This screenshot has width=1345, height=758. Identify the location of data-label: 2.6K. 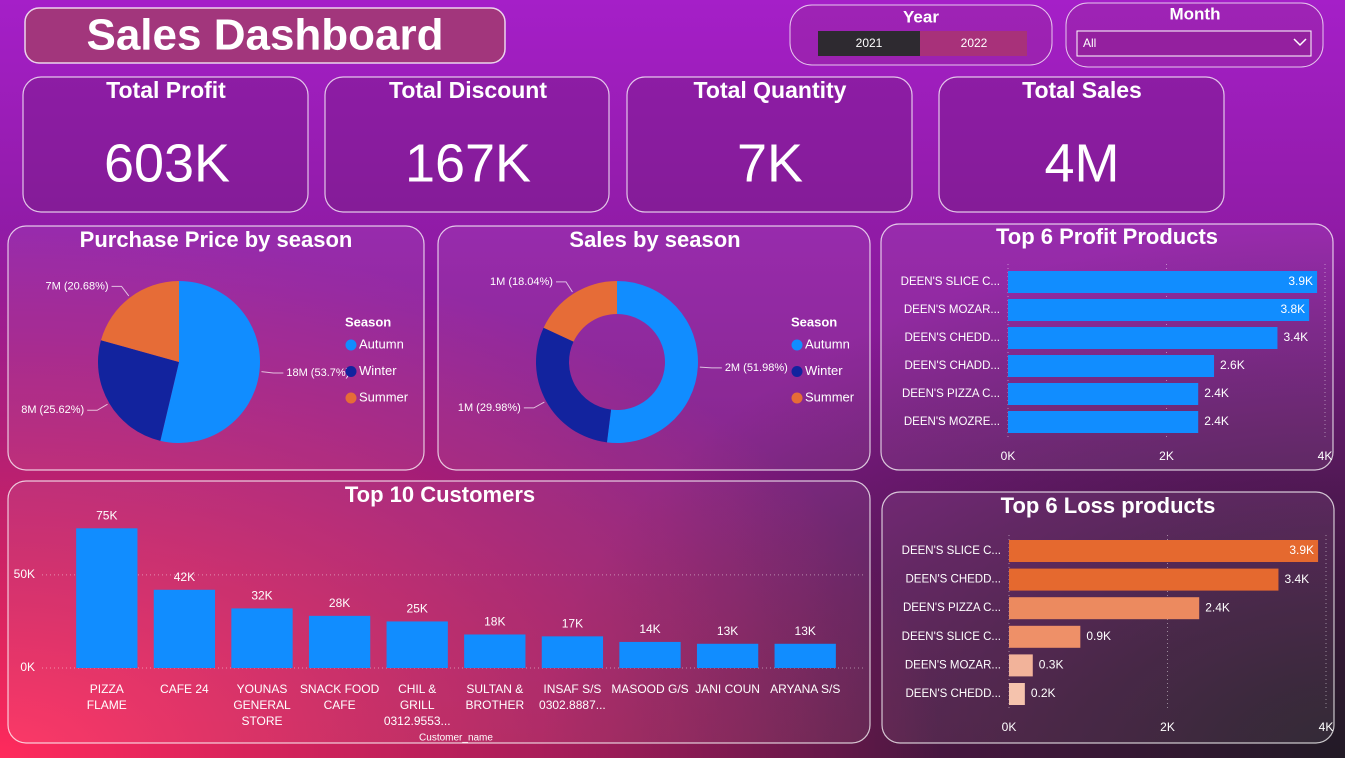
(1232, 365).